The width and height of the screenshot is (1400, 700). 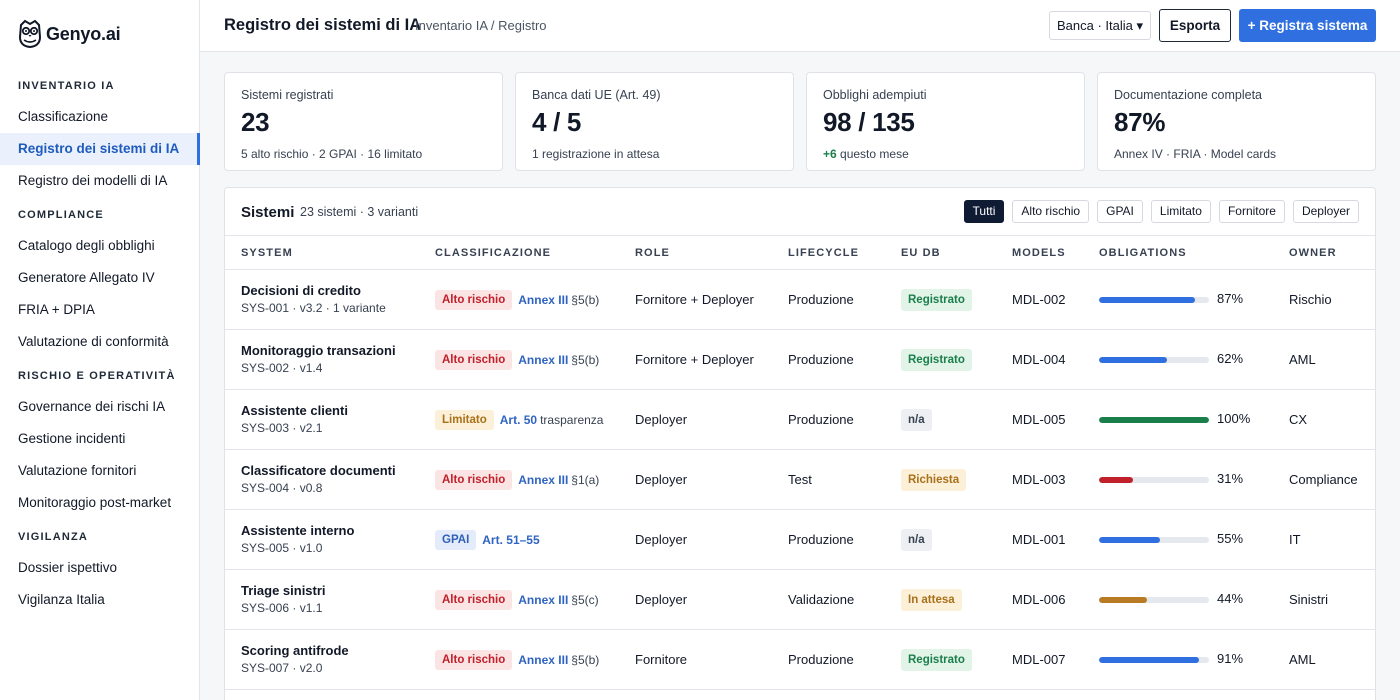 I want to click on sidebar-item-generatore-allegato-iv: Generatore Allegato IV, so click(x=86, y=277).